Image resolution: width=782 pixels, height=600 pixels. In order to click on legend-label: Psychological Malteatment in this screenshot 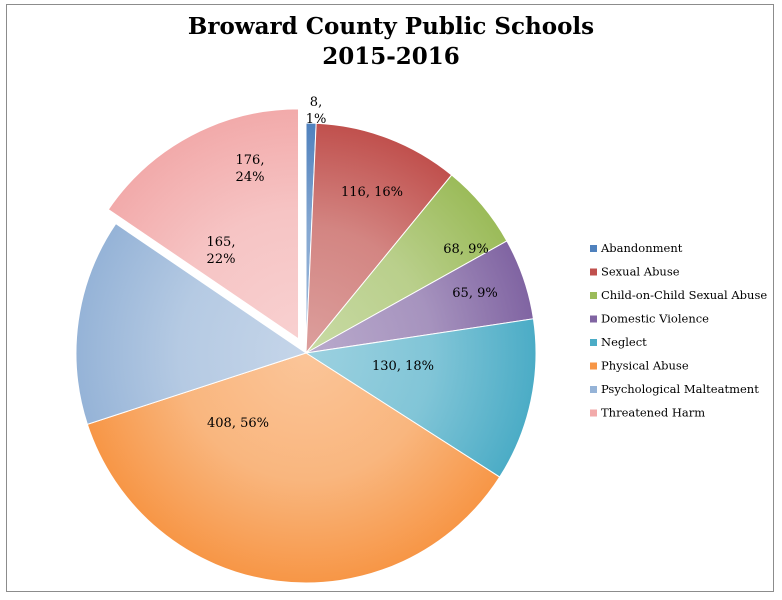, I will do `click(680, 389)`.